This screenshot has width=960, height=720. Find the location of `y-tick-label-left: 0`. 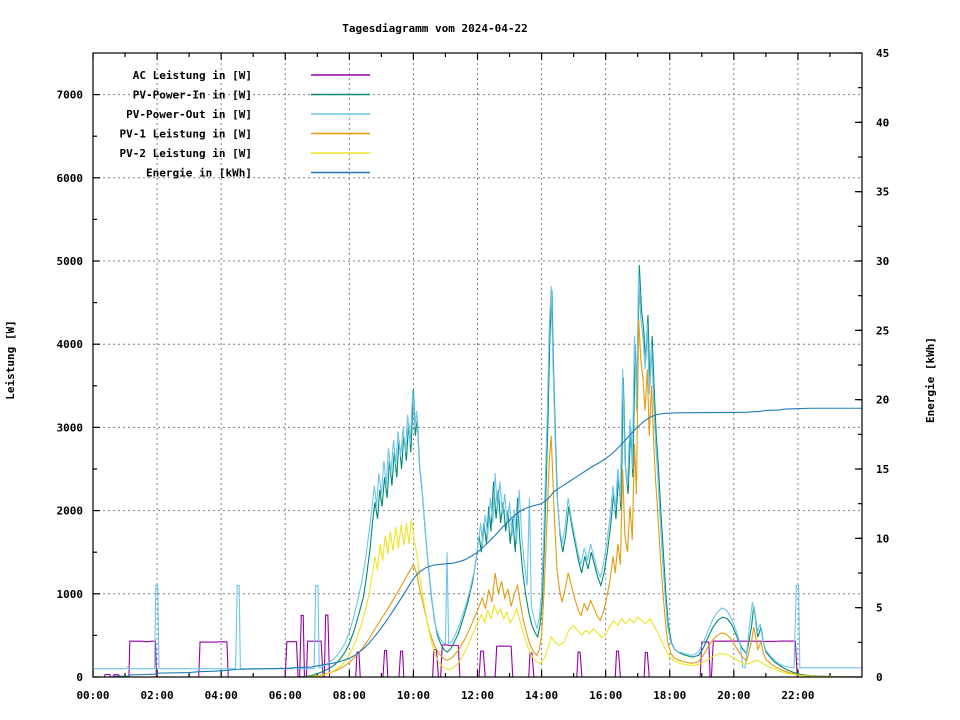

y-tick-label-left: 0 is located at coordinates (79, 677).